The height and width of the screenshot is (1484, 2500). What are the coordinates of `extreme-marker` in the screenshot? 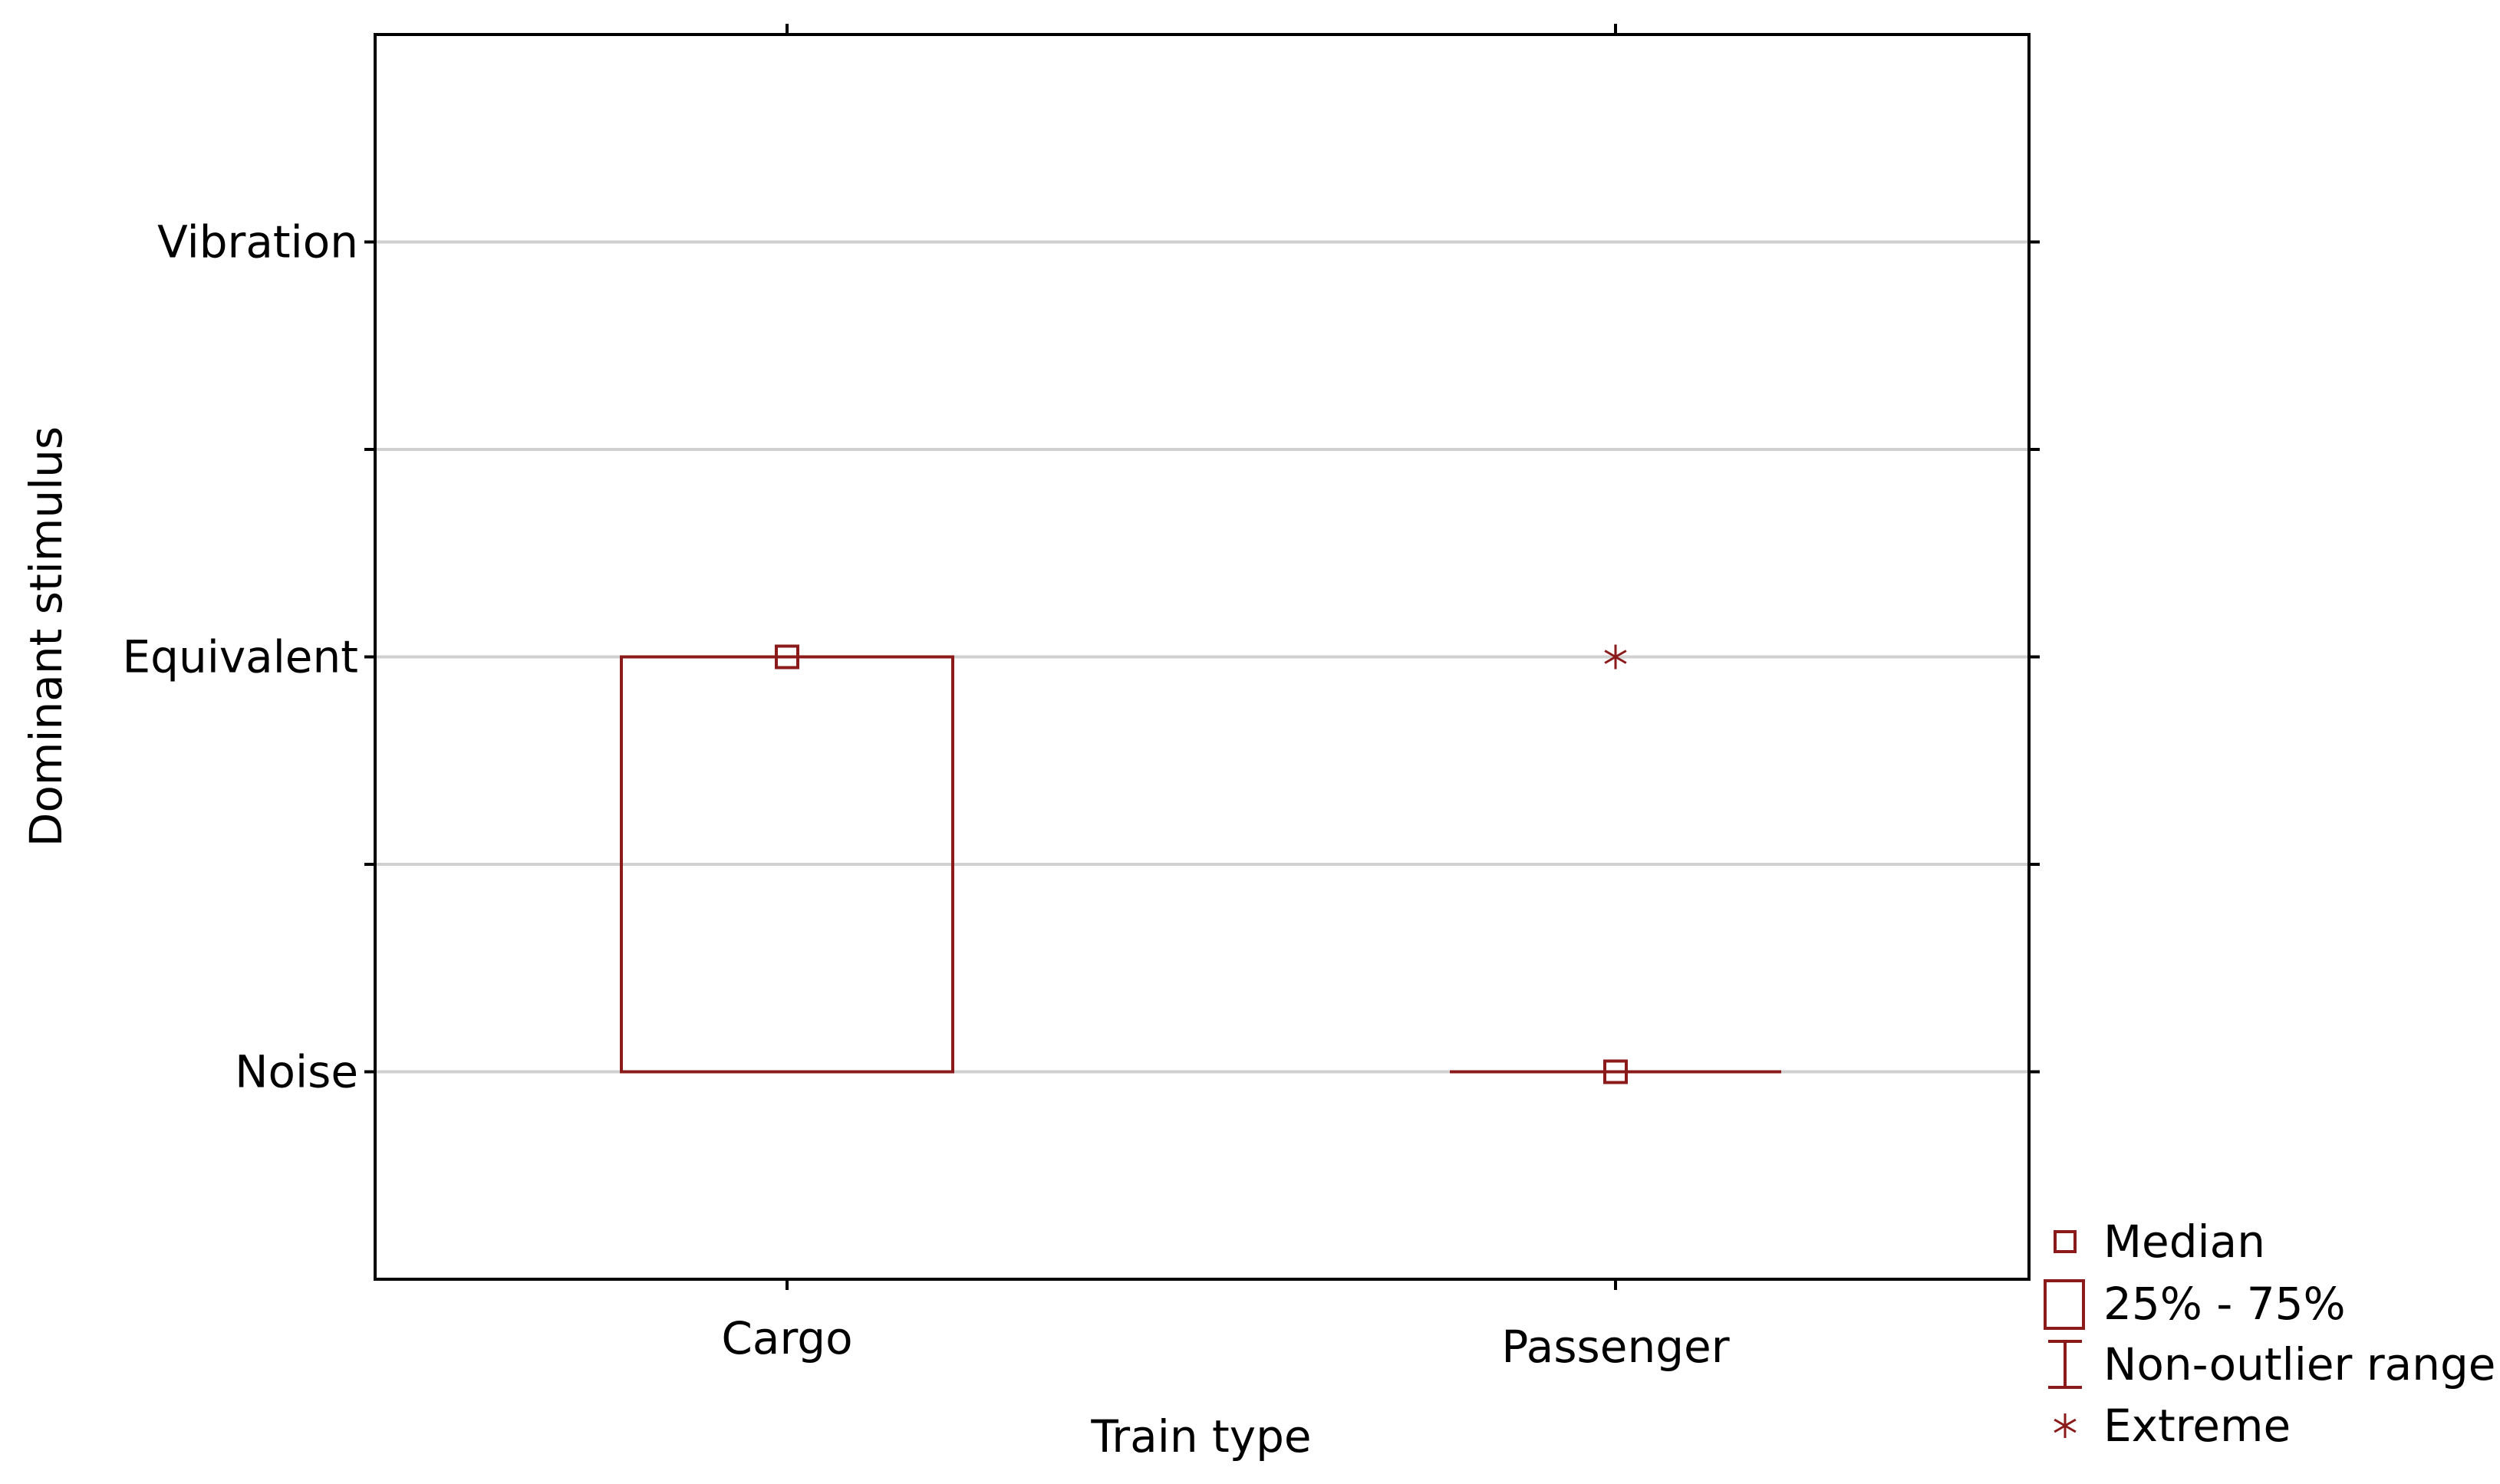 It's located at (1615, 657).